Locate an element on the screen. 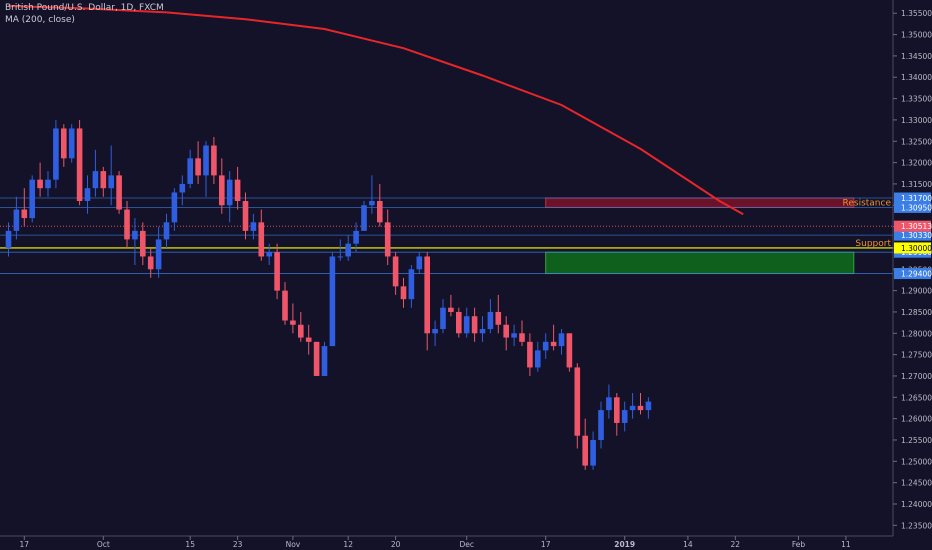  y-tick-label: 1.23500 is located at coordinates (916, 525).